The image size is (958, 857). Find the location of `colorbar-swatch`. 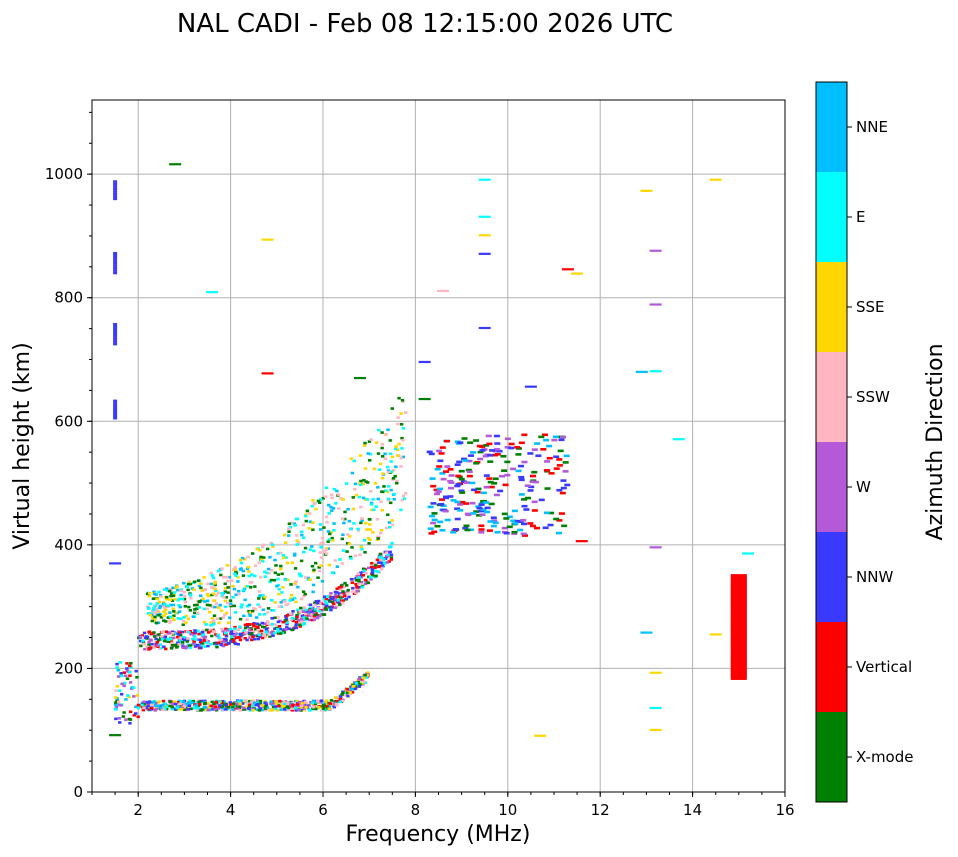

colorbar-swatch is located at coordinates (831, 487).